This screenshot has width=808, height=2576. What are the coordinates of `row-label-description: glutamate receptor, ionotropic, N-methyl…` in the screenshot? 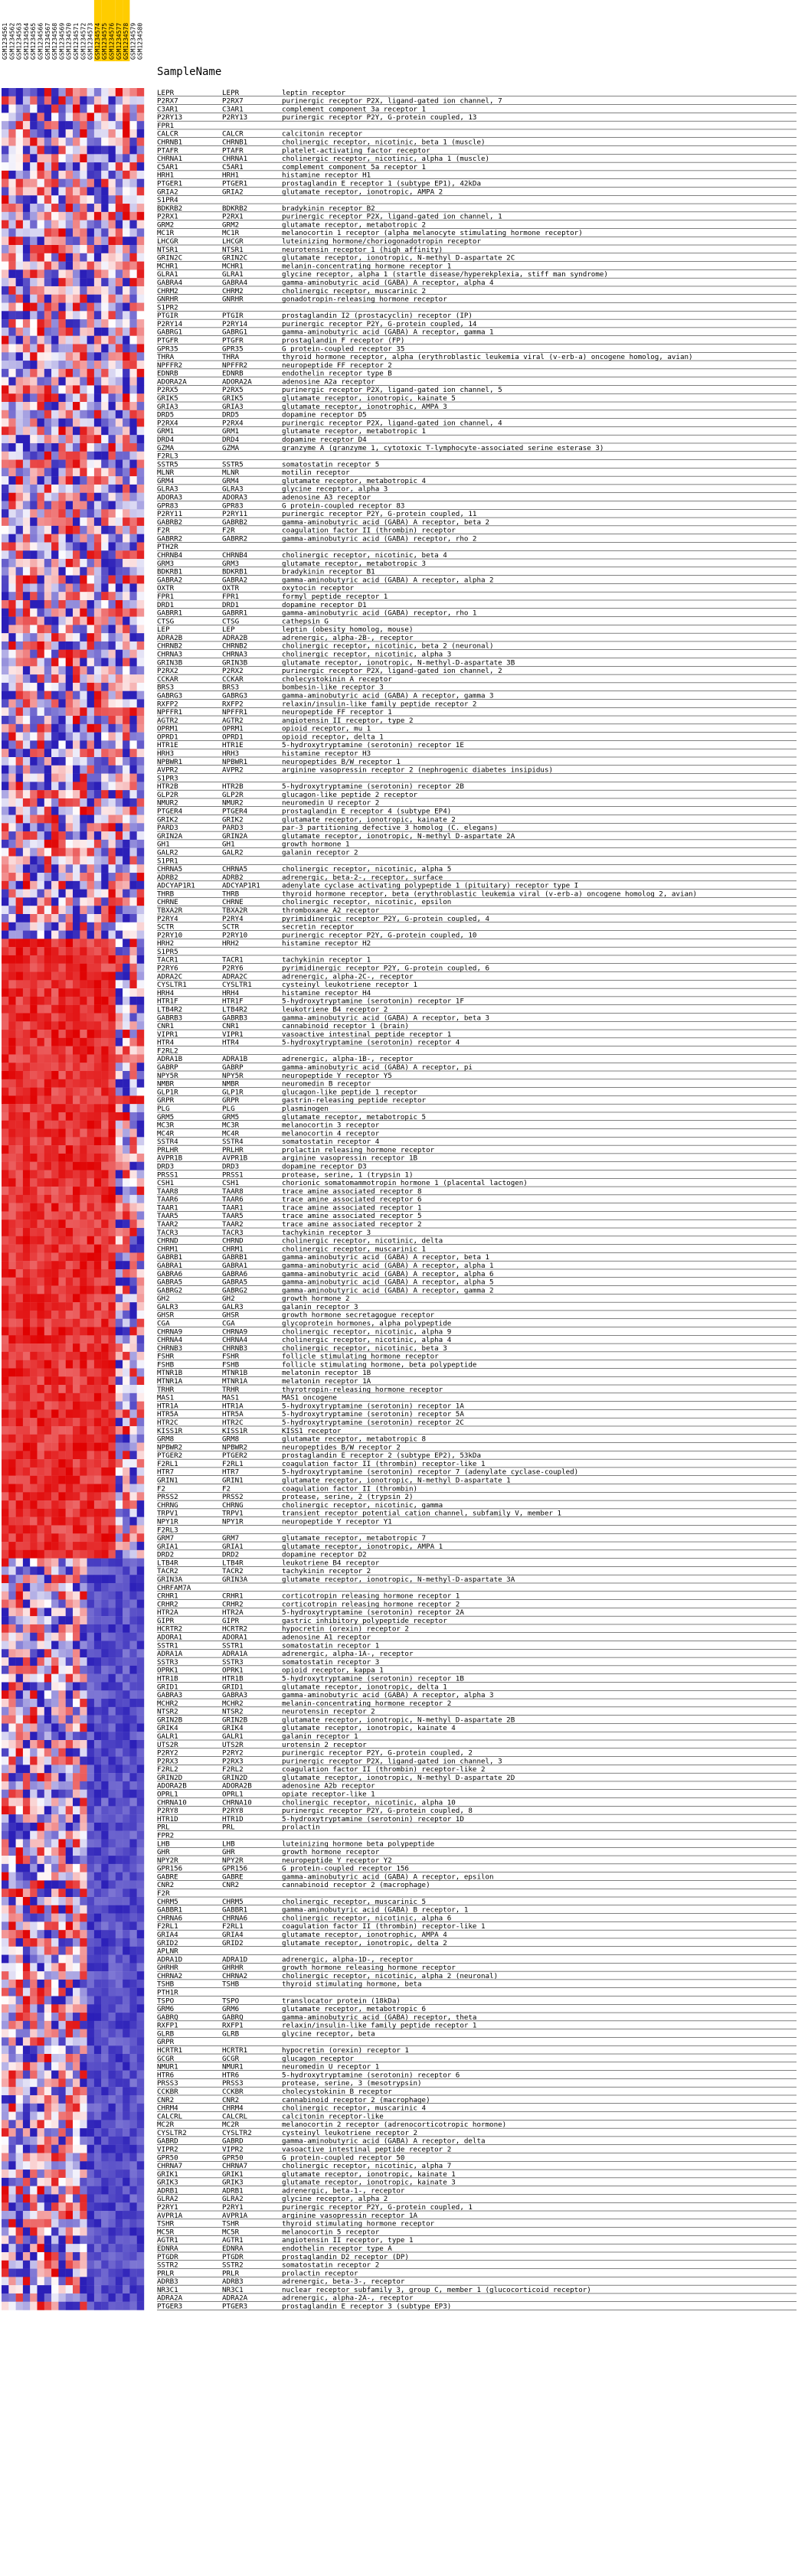 It's located at (399, 662).